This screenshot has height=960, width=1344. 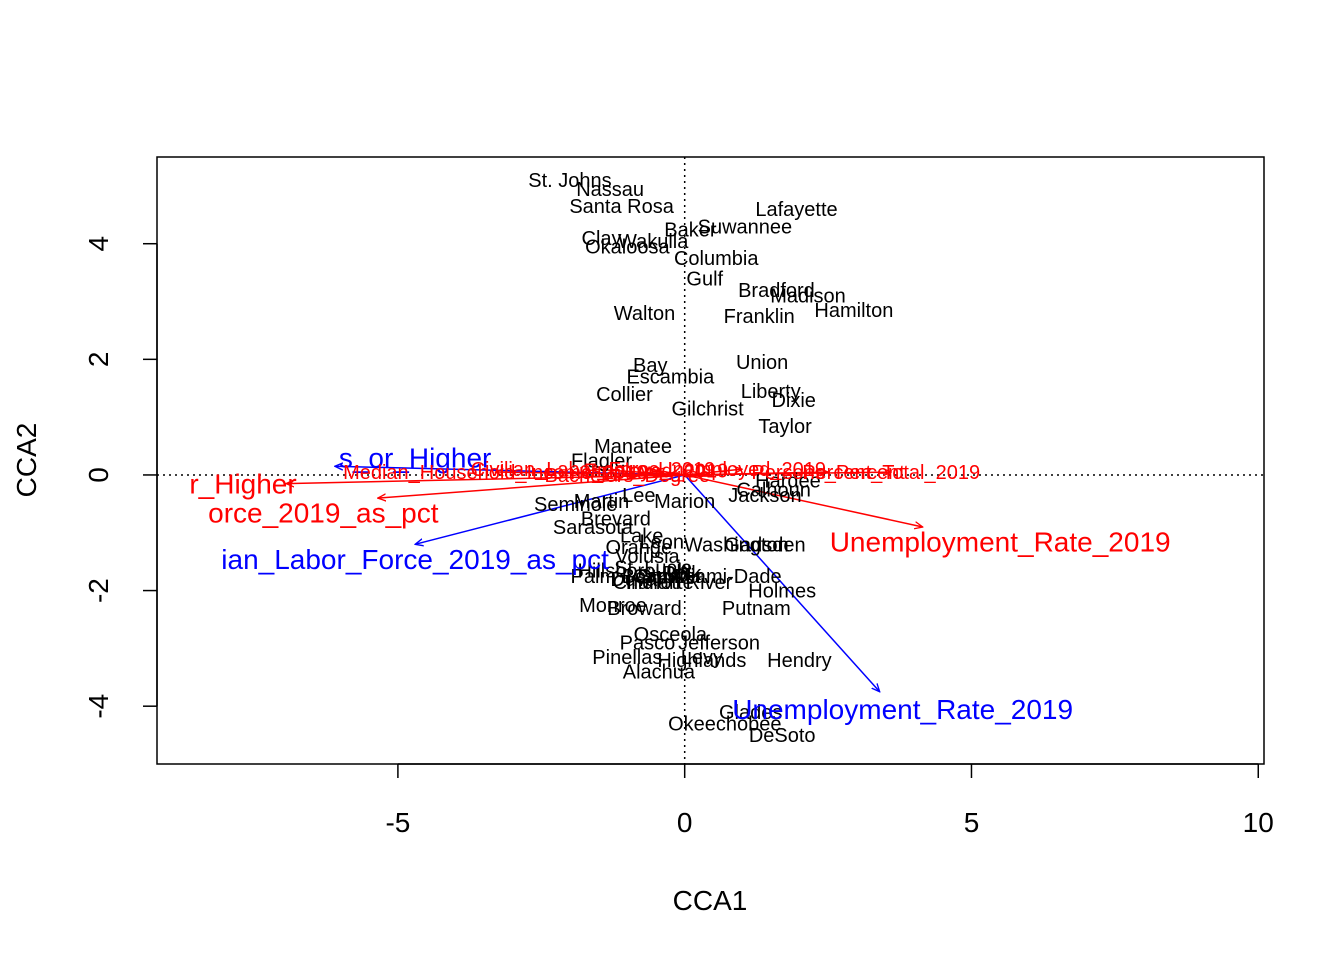 What do you see at coordinates (602, 239) in the screenshot?
I see `site-label: Clay` at bounding box center [602, 239].